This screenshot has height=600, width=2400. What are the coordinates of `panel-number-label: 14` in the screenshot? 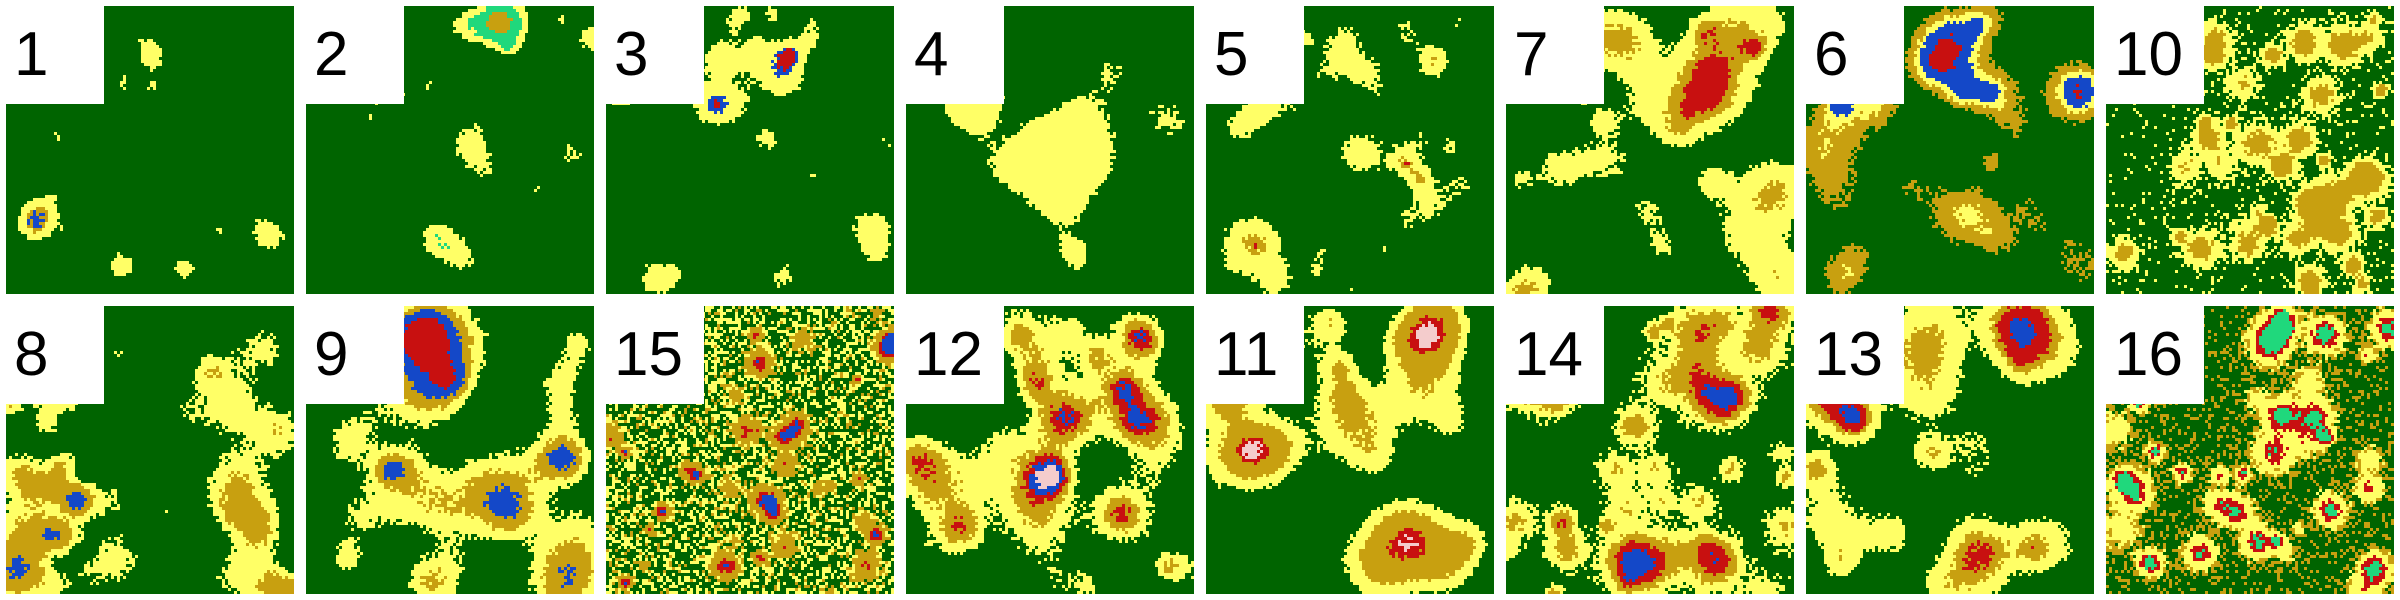 It's located at (1555, 355).